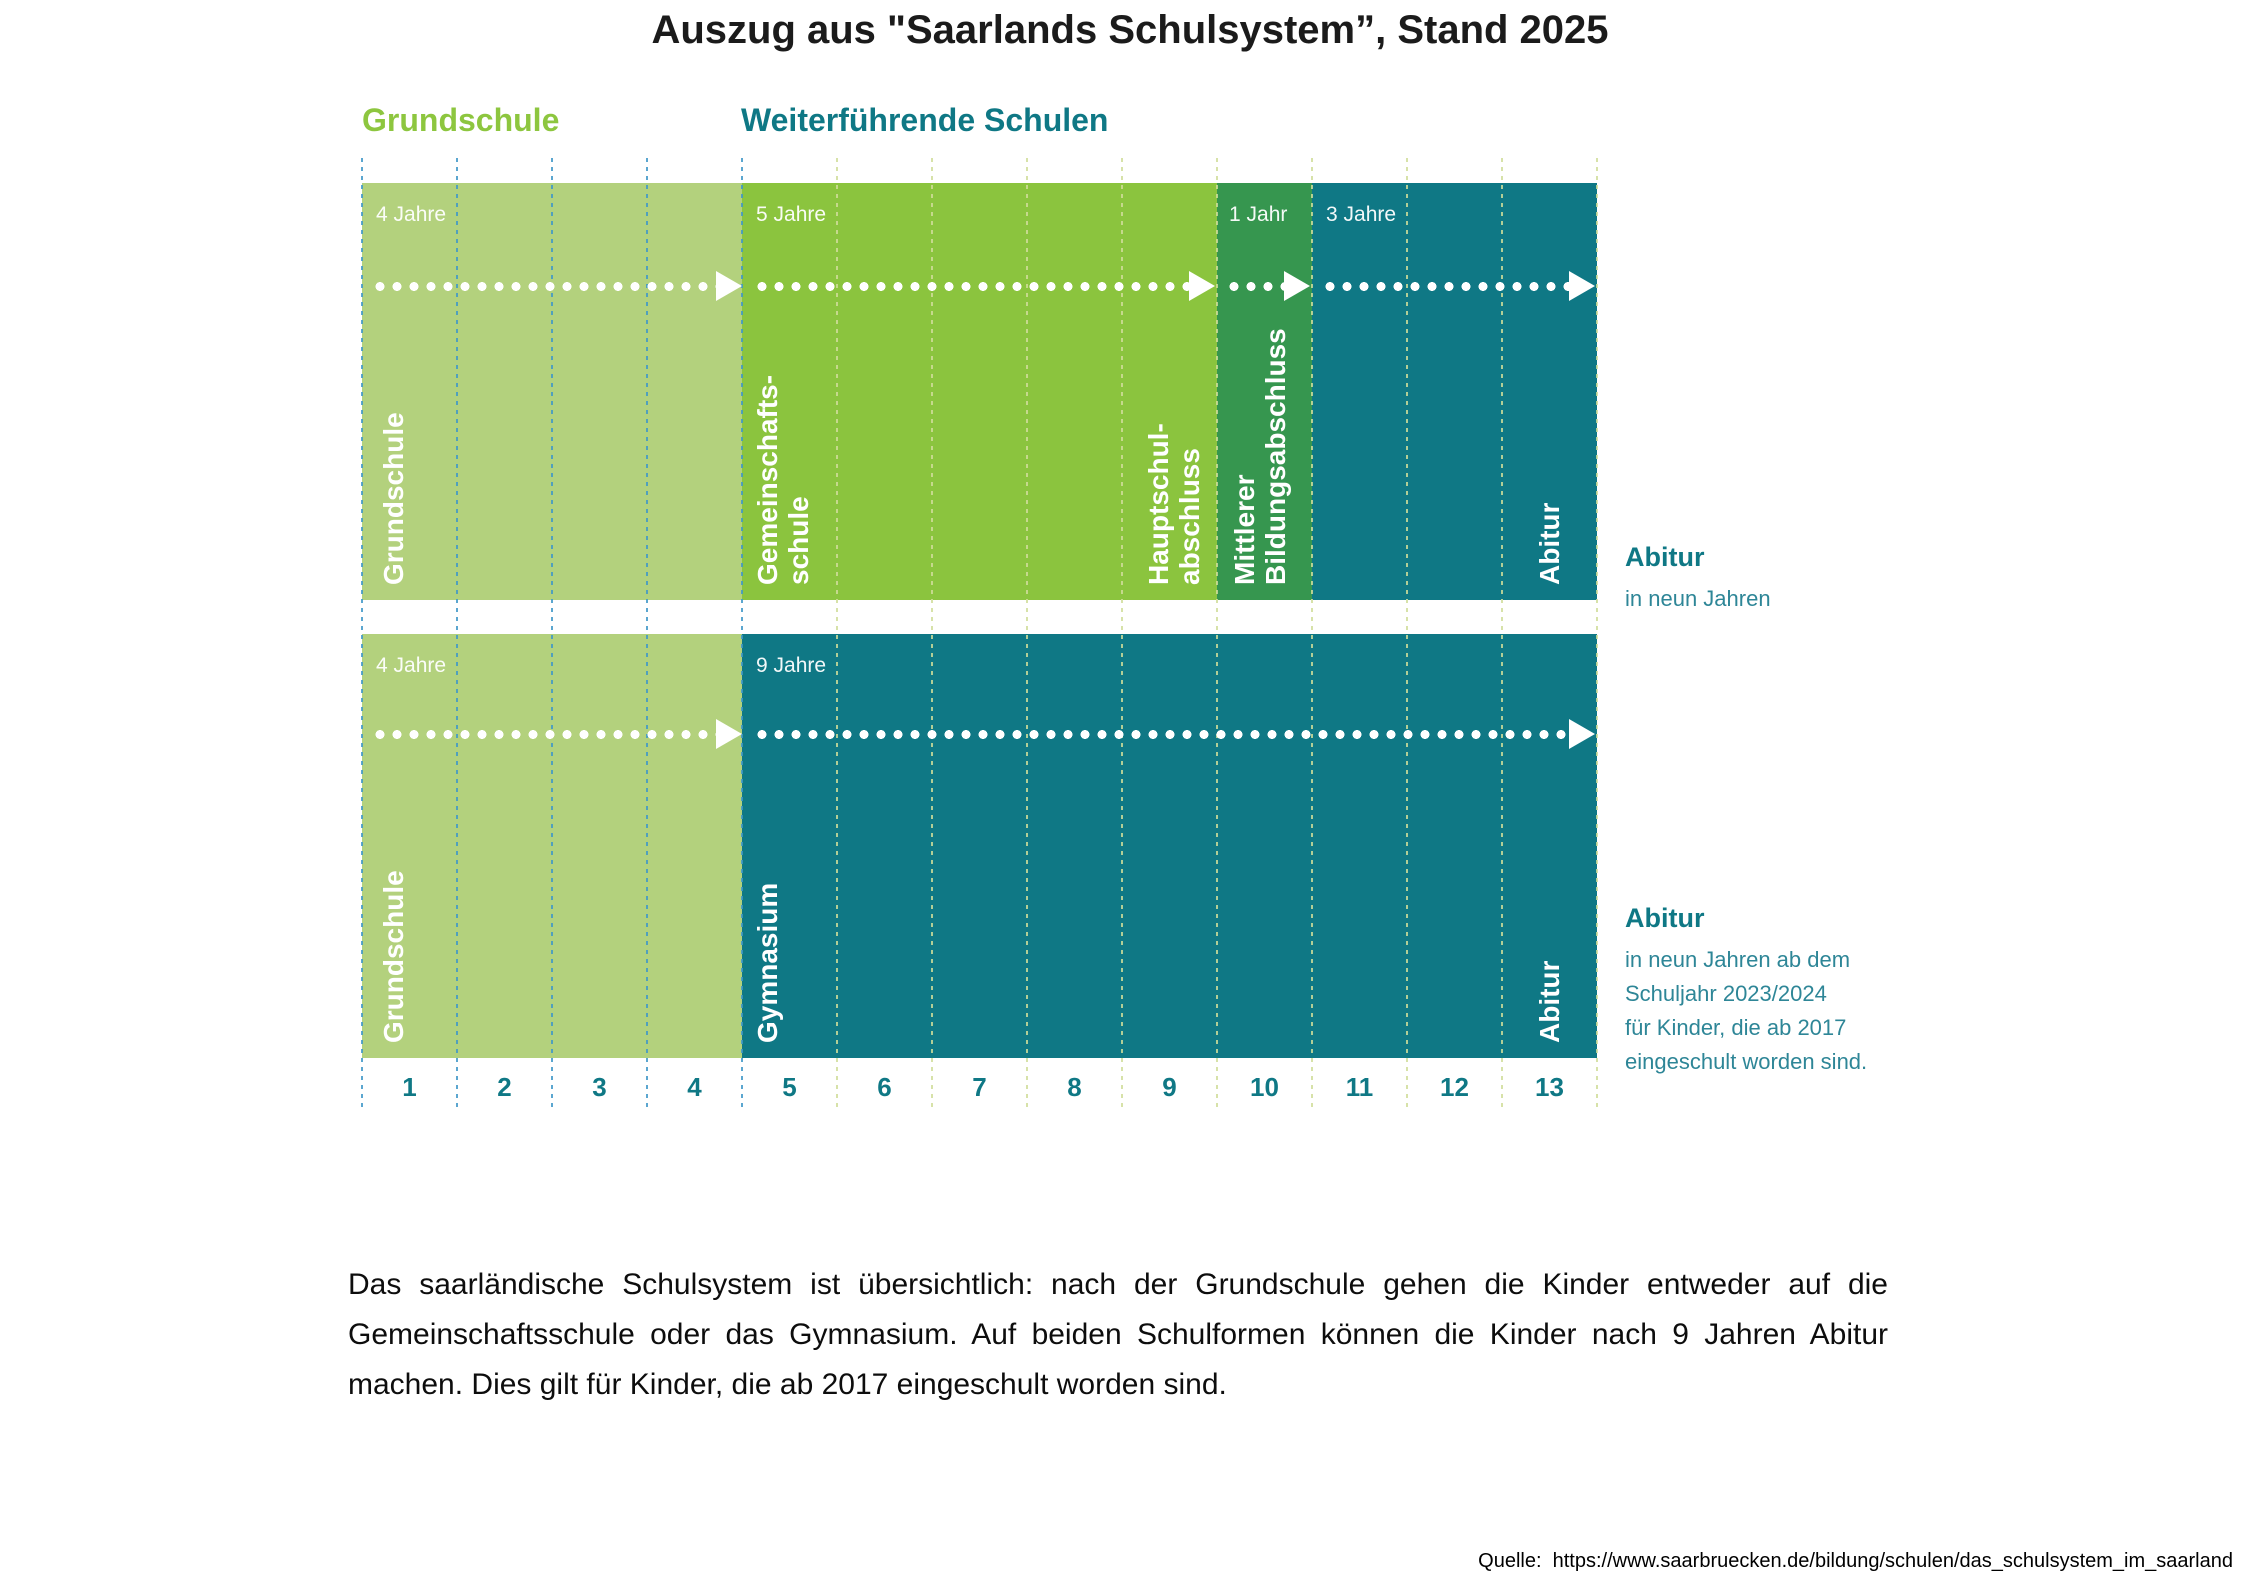 This screenshot has width=2245, height=1587. What do you see at coordinates (461, 120) in the screenshot?
I see `header-grundschule: Grundschule` at bounding box center [461, 120].